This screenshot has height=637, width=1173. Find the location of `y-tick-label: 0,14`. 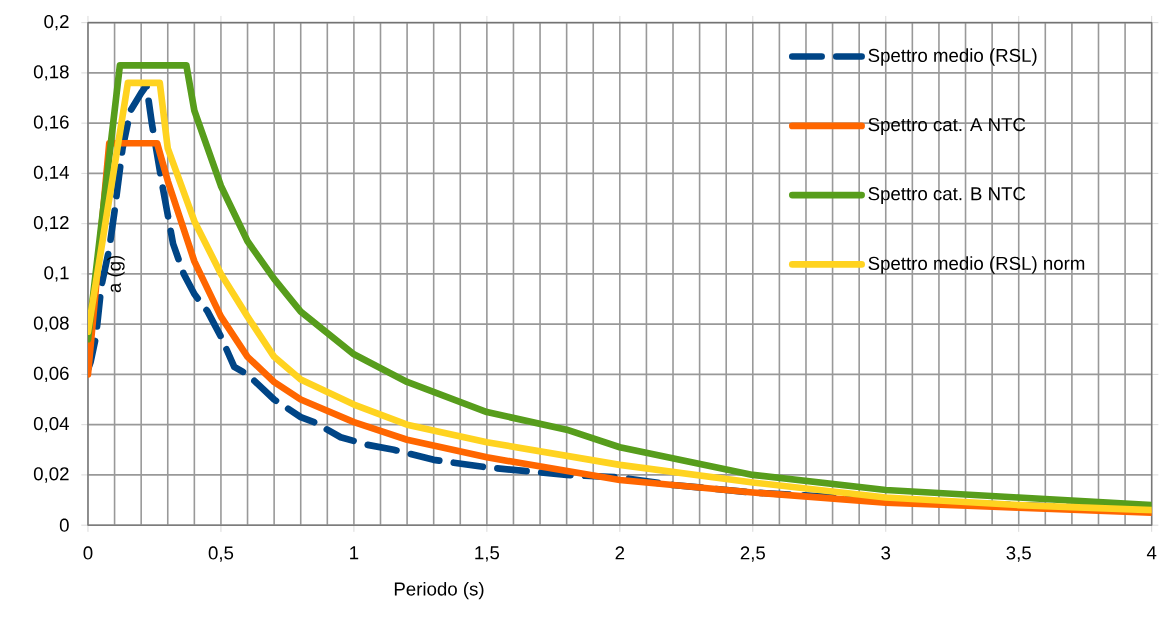

y-tick-label: 0,14 is located at coordinates (51, 173).